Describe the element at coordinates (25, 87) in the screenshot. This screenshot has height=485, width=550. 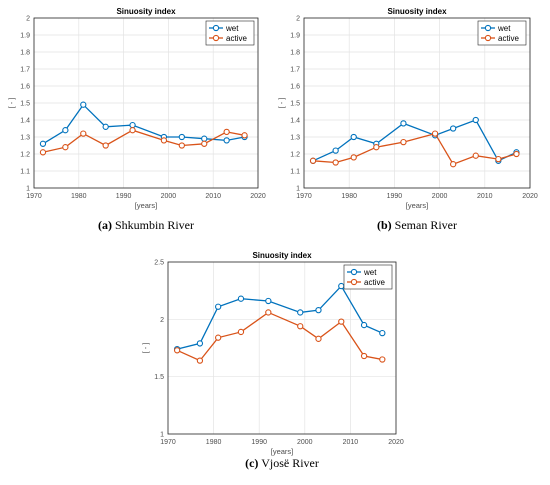
I see `y-tick-label: 1.6` at that location.